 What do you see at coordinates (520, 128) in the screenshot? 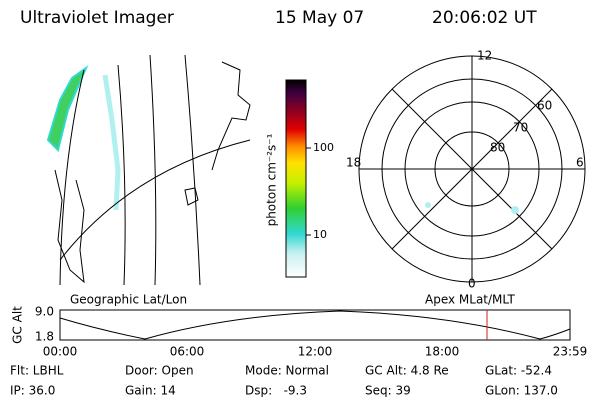
I see `lat-label: 70` at bounding box center [520, 128].